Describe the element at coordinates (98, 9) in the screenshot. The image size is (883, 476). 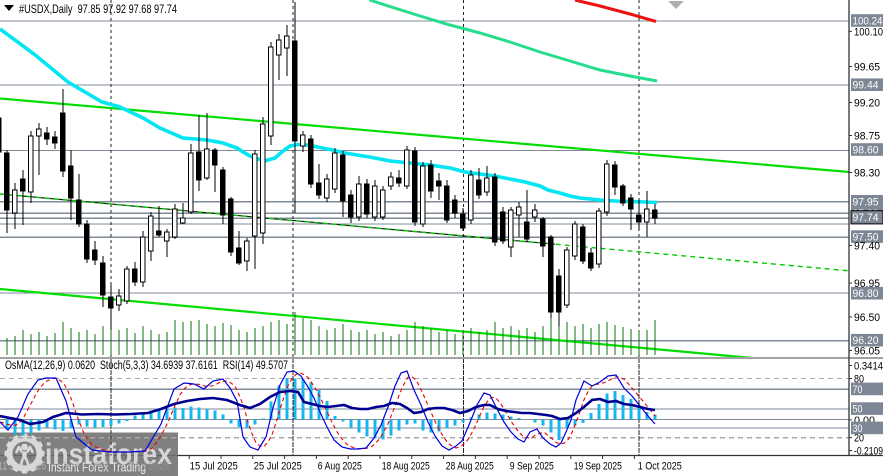
I see `svg-text:#USDX,Daily 97.85 97.92 97.68: #USDX,Daily 97.85 97.92 97.68 97.74` at that location.